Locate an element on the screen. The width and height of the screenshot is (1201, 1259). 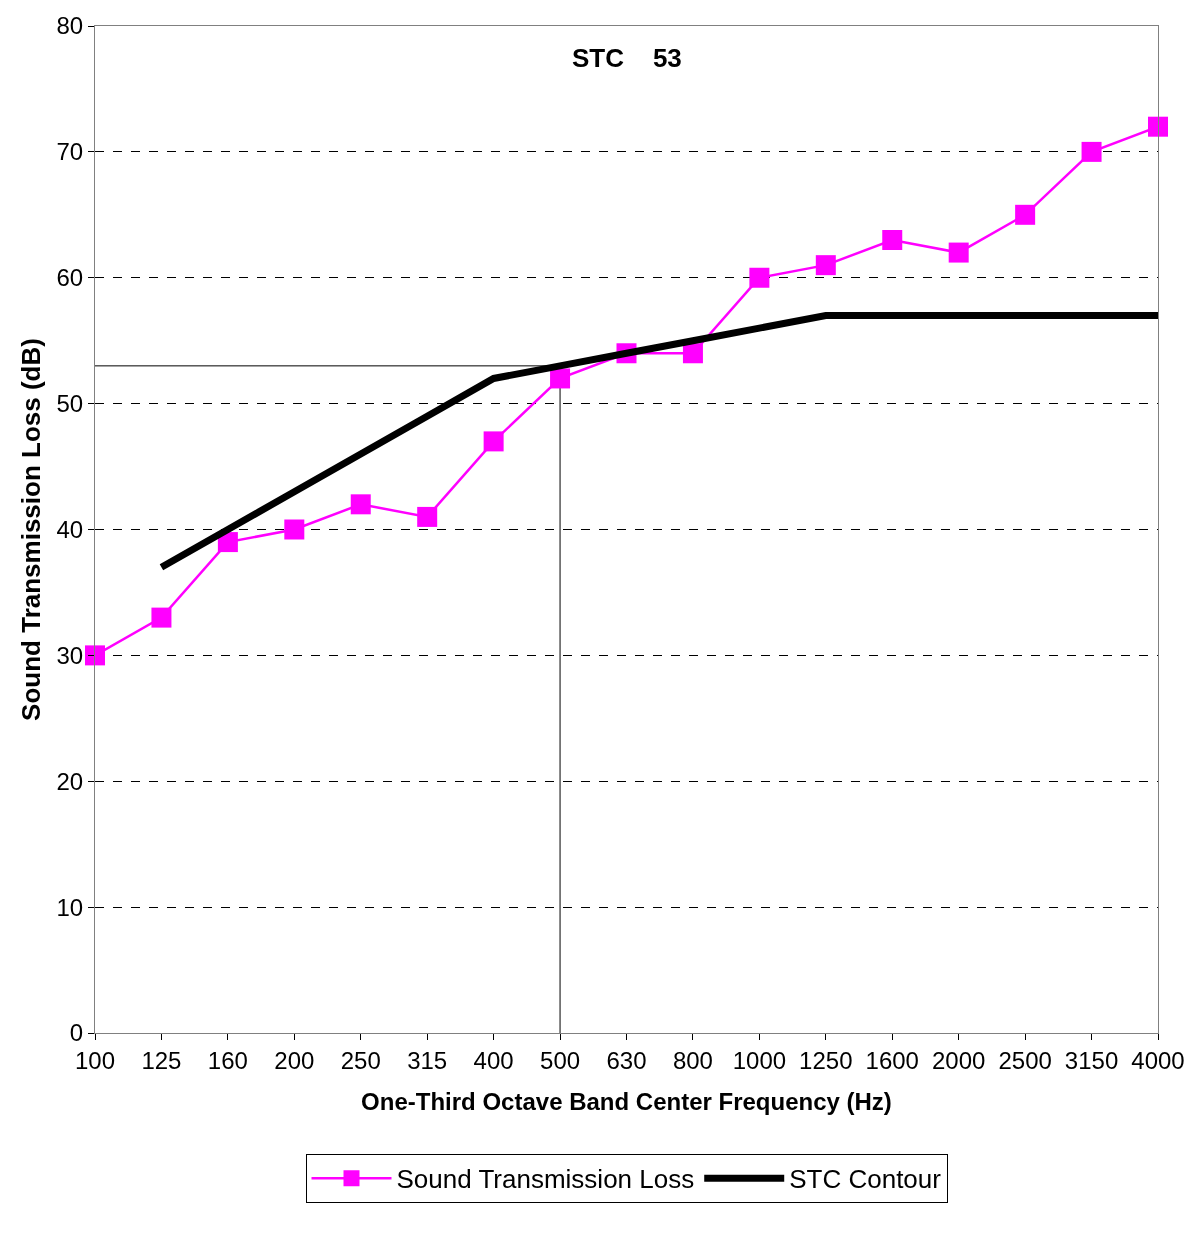
x-tick-label: 1600 is located at coordinates (892, 1060).